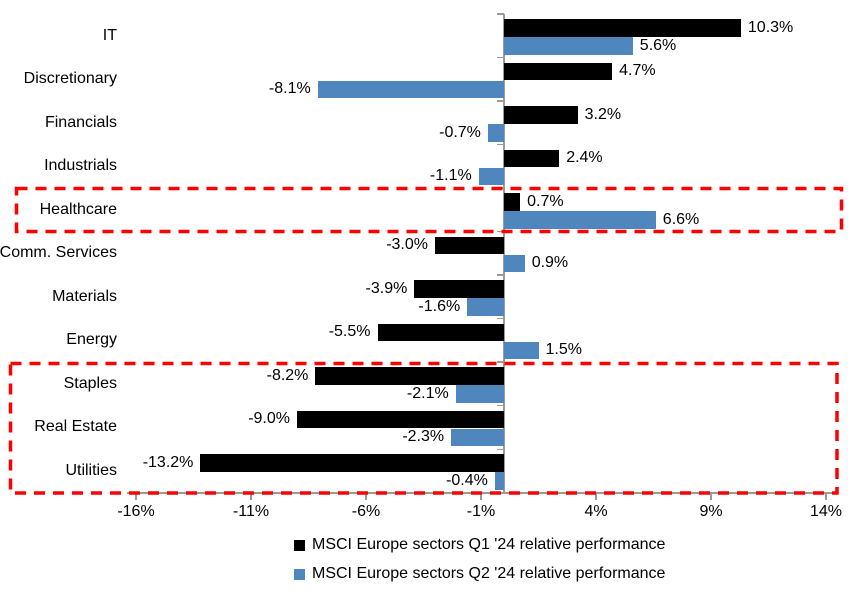 Image resolution: width=852 pixels, height=601 pixels. I want to click on data-label-real-estate-q1: -9.0%, so click(269, 419).